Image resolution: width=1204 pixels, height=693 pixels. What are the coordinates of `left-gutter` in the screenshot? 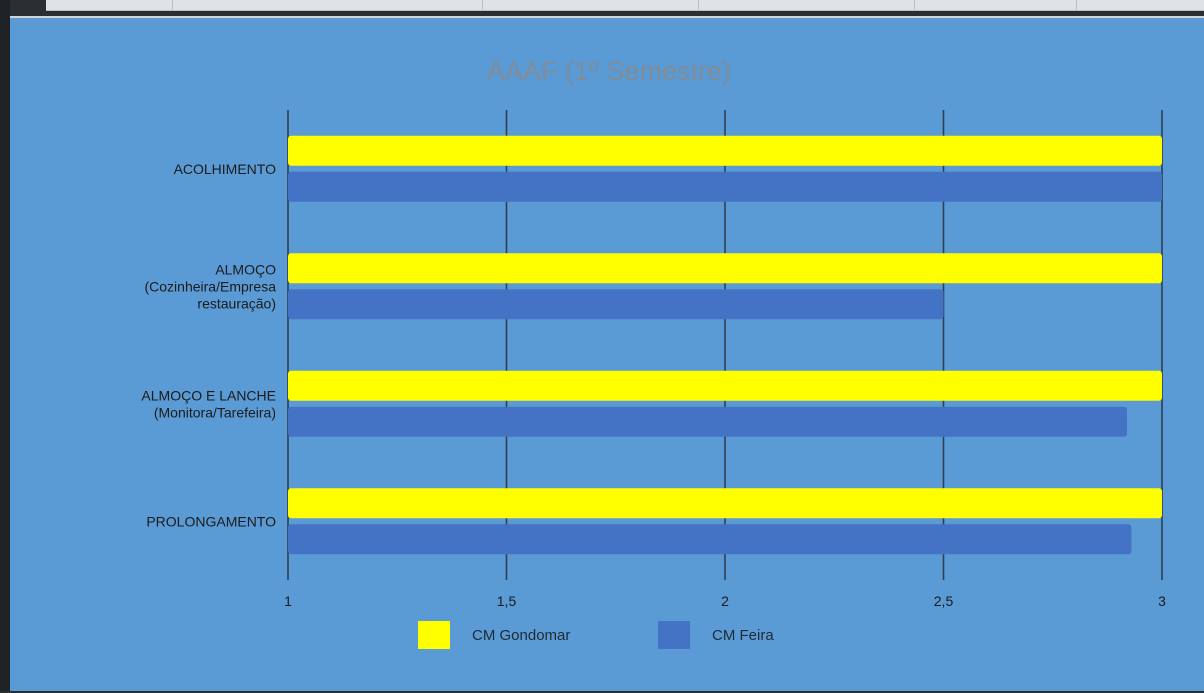 It's located at (5, 345).